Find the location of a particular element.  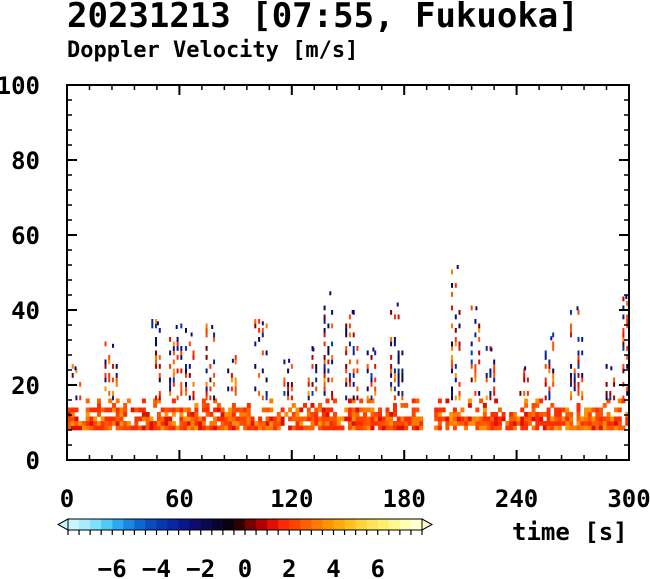

y-tick-label: 80 is located at coordinates (25, 161).